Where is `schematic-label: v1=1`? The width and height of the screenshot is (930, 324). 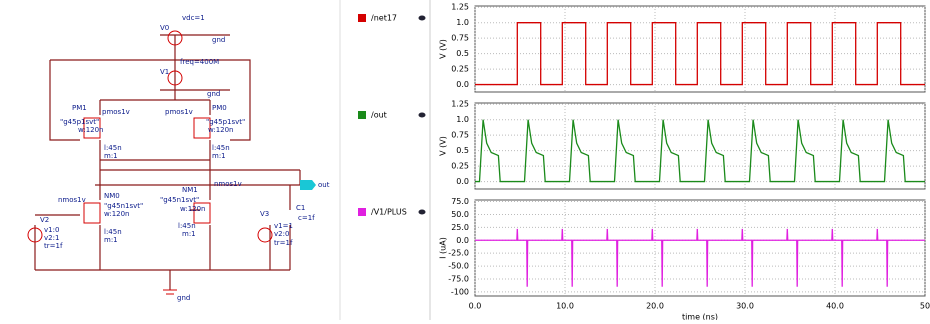 schematic-label: v1=1 is located at coordinates (283, 226).